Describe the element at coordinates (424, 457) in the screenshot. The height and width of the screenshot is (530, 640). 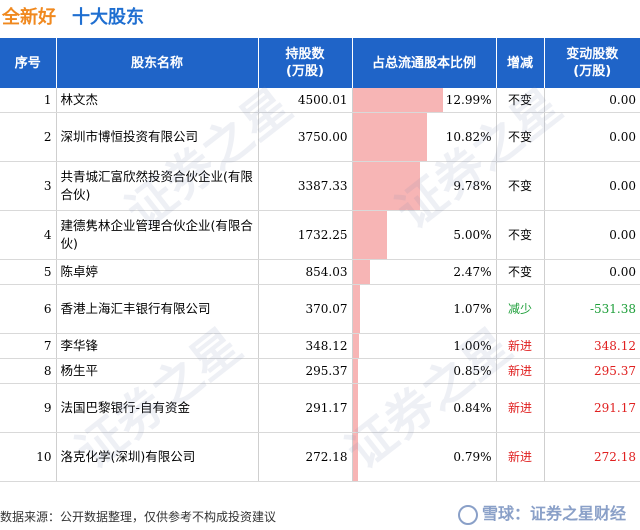
I see `ratio-cell: 0.79%` at that location.